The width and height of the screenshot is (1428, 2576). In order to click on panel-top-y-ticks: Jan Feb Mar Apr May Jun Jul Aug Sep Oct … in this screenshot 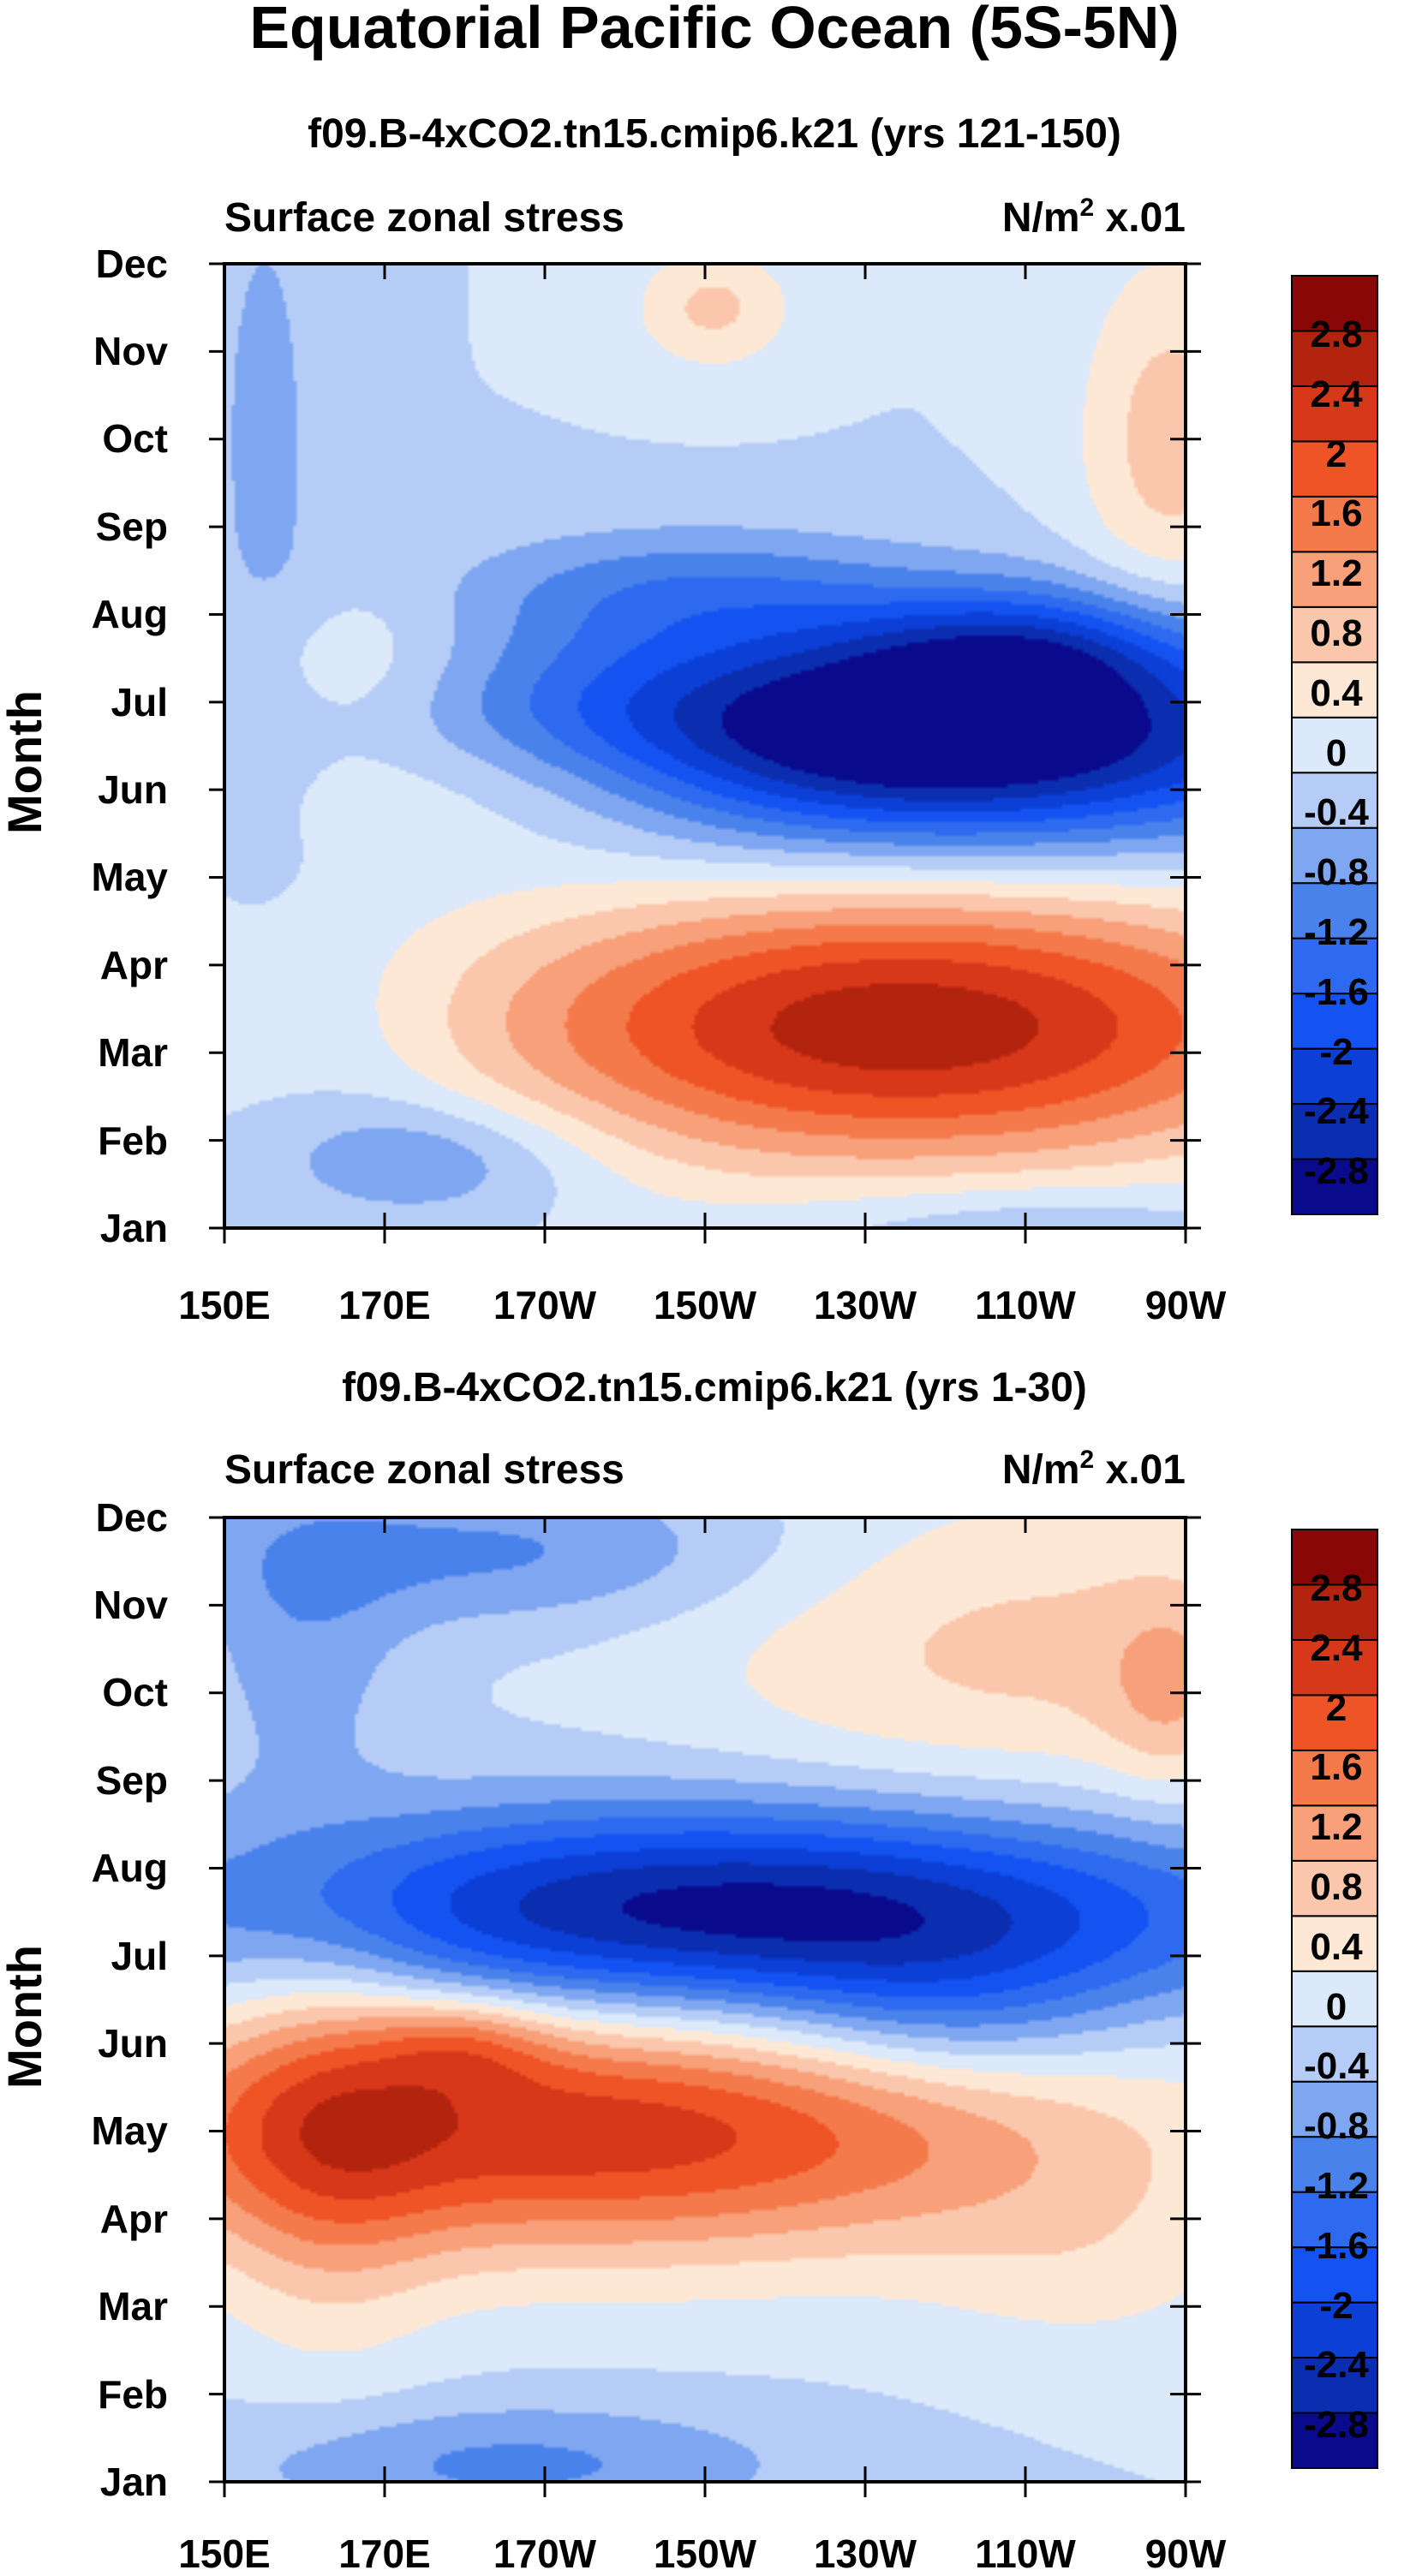, I will do `click(131, 746)`.